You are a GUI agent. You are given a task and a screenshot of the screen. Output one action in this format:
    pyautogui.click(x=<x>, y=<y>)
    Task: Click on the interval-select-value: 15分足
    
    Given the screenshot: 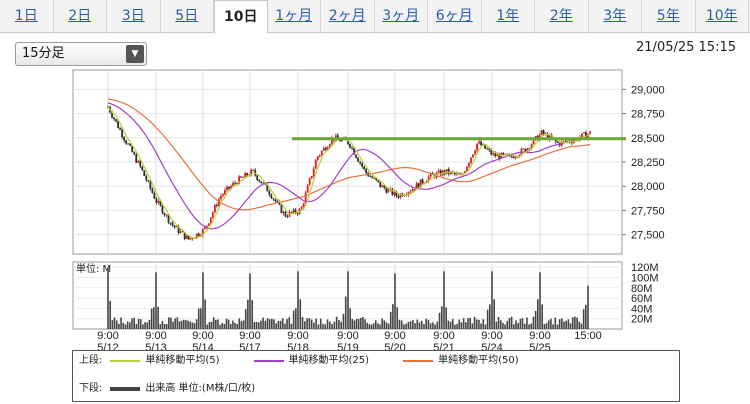 What is the action you would take?
    pyautogui.click(x=43, y=53)
    